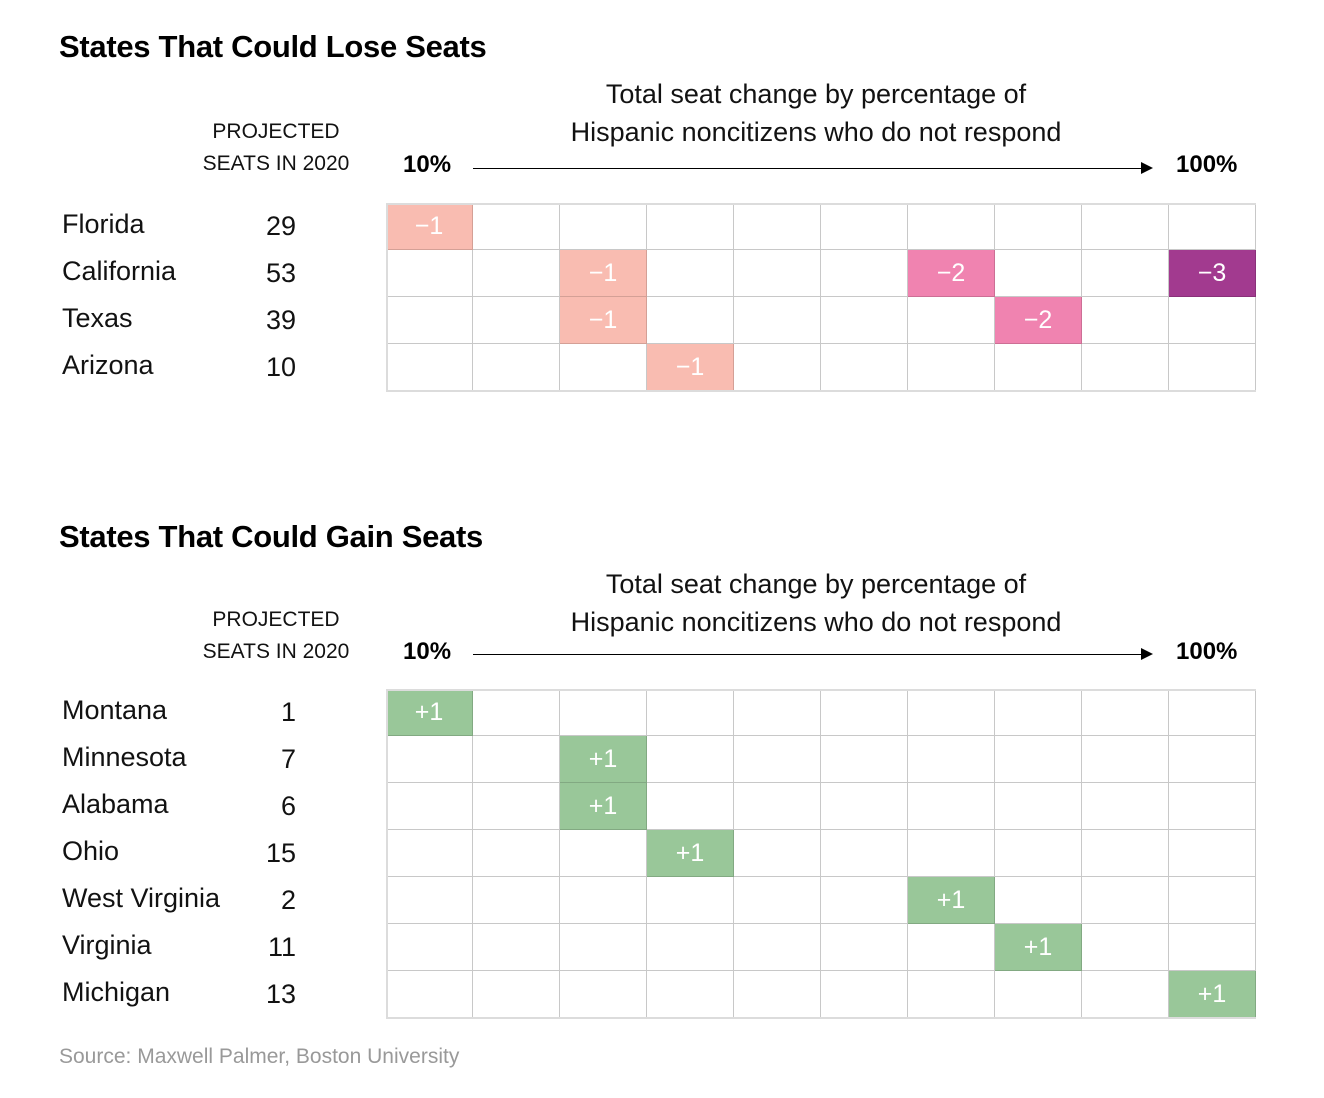 This screenshot has width=1324, height=1098. What do you see at coordinates (280, 273) in the screenshot?
I see `projected-seats-value: 53` at bounding box center [280, 273].